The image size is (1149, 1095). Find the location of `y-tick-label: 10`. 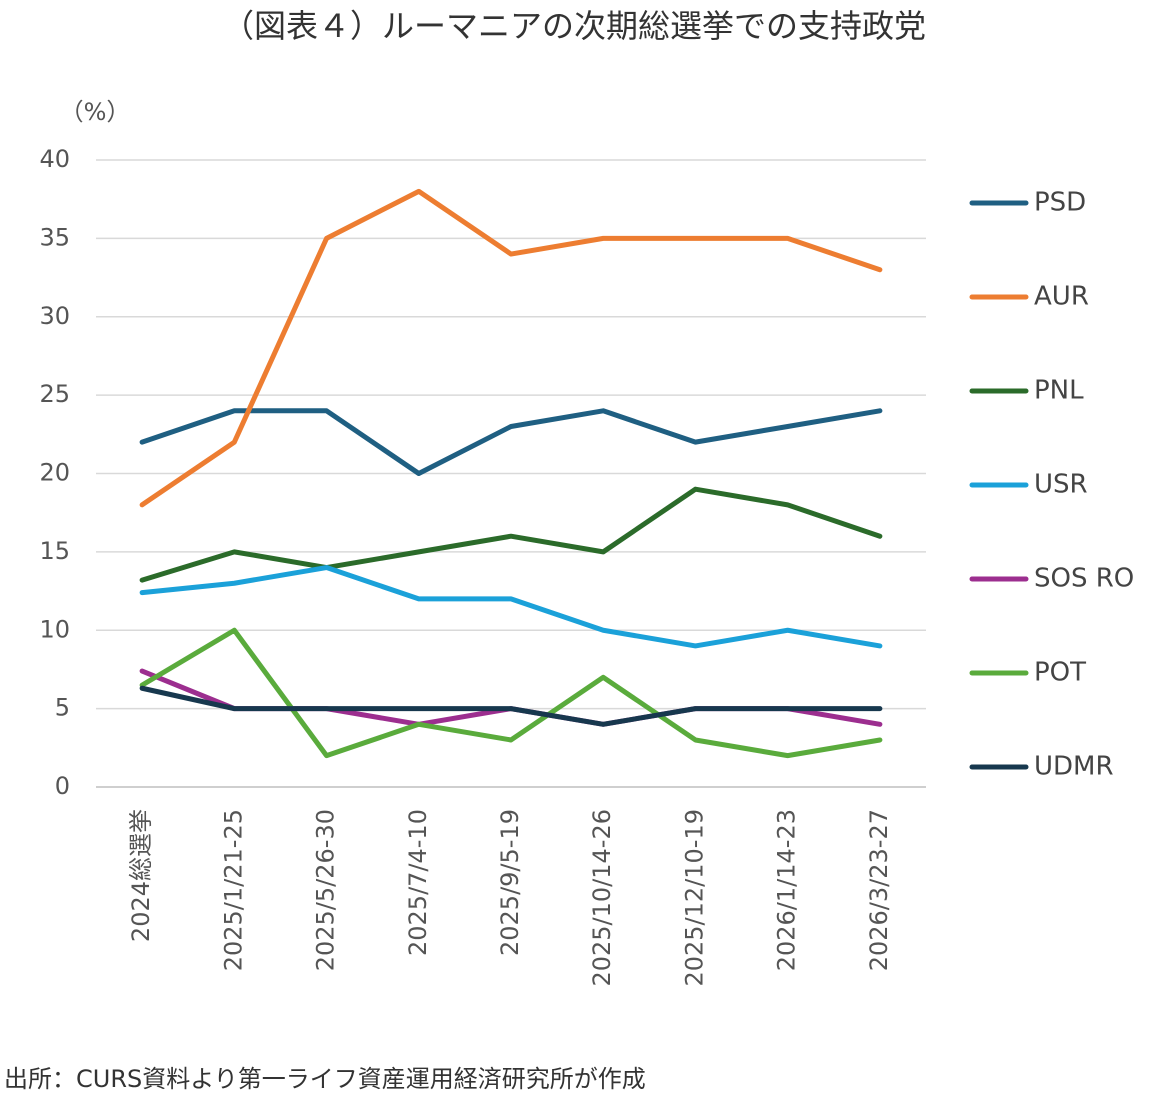

y-tick-label: 10 is located at coordinates (54, 629).